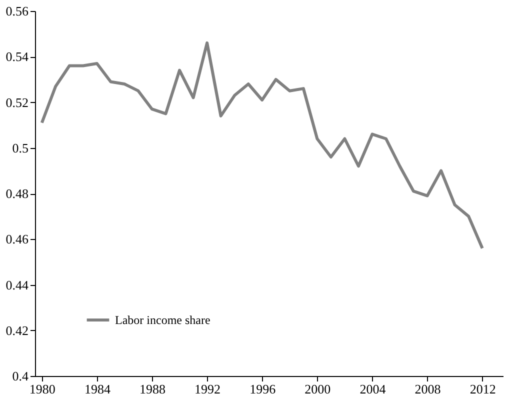 The image size is (508, 401). I want to click on x-tick-label: 1988, so click(153, 389).